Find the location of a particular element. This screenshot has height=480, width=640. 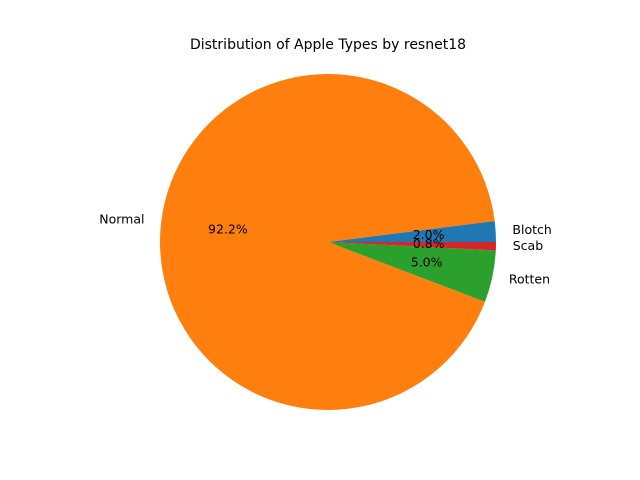

slice-label-normal: Normal is located at coordinates (121, 218).